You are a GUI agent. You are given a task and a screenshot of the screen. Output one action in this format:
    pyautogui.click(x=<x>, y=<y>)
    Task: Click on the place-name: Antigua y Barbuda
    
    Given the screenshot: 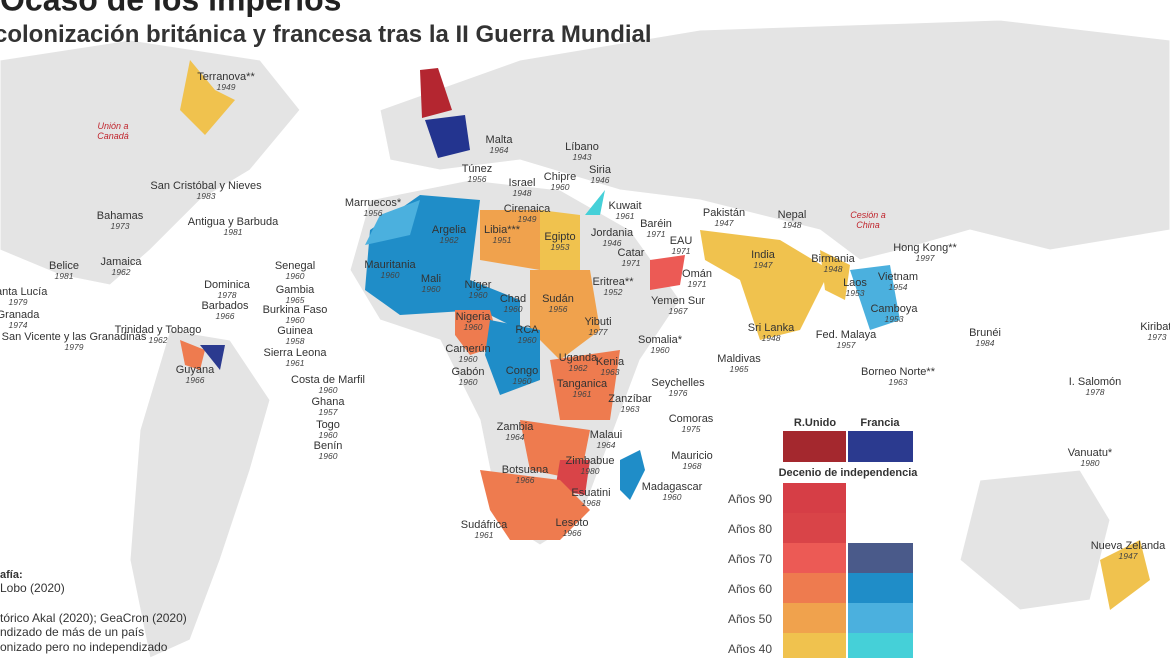 What is the action you would take?
    pyautogui.click(x=233, y=222)
    